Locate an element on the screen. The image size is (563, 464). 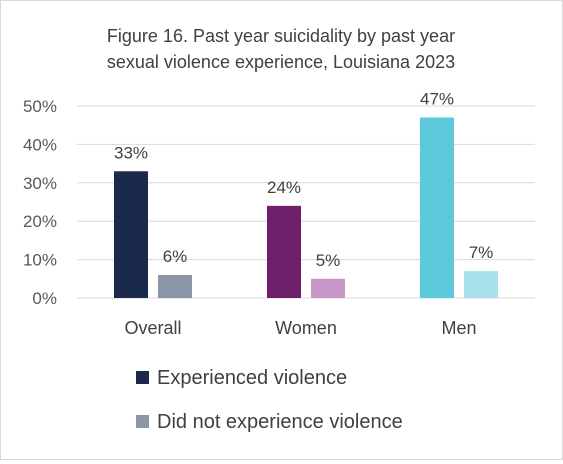
y-tick-label: 20% is located at coordinates (40, 221).